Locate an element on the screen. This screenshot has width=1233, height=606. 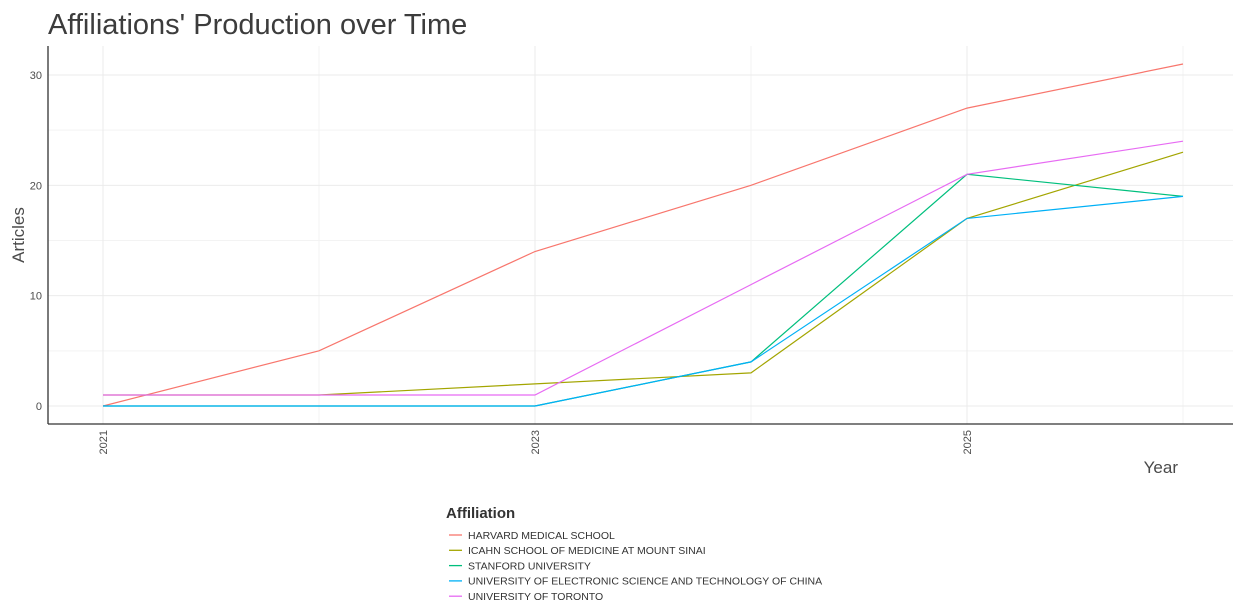
legend-item-label: ICAHN SCHOOL OF MEDICINE AT MOUNT SINAI is located at coordinates (587, 551).